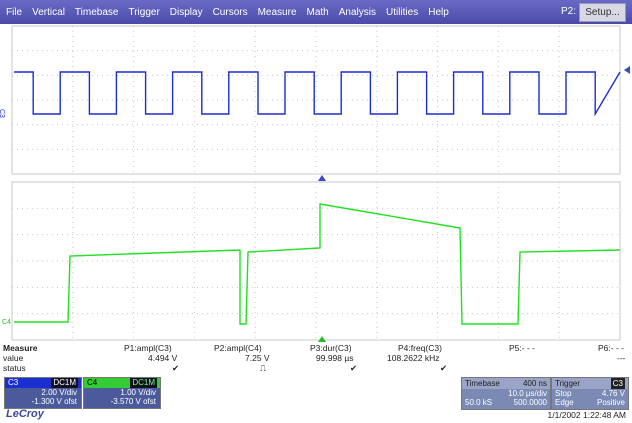 The height and width of the screenshot is (423, 632). I want to click on timebase-tdiv: 10.0 µs/div, so click(527, 393).